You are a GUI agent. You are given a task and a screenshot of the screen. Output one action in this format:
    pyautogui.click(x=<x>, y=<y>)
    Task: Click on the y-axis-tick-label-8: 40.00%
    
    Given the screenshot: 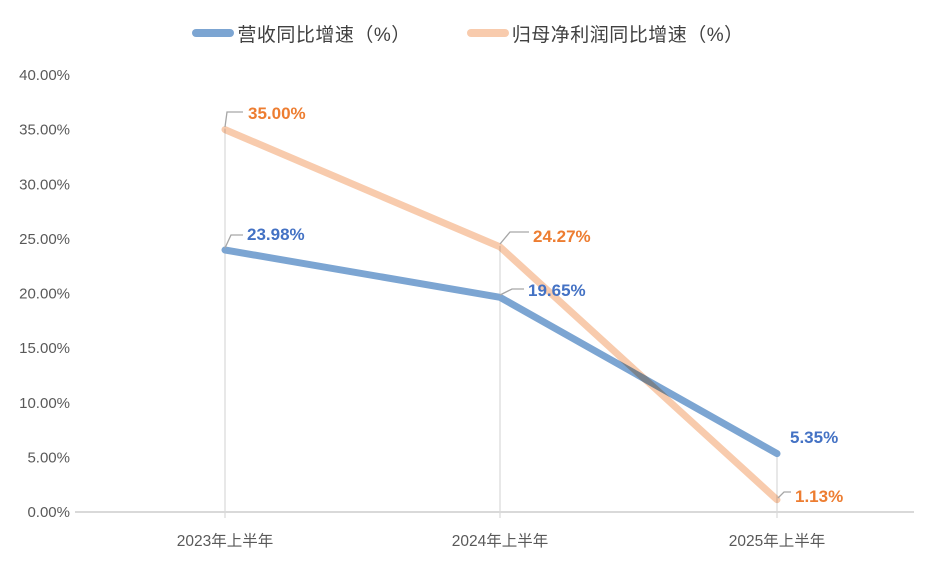 What is the action you would take?
    pyautogui.click(x=44, y=75)
    